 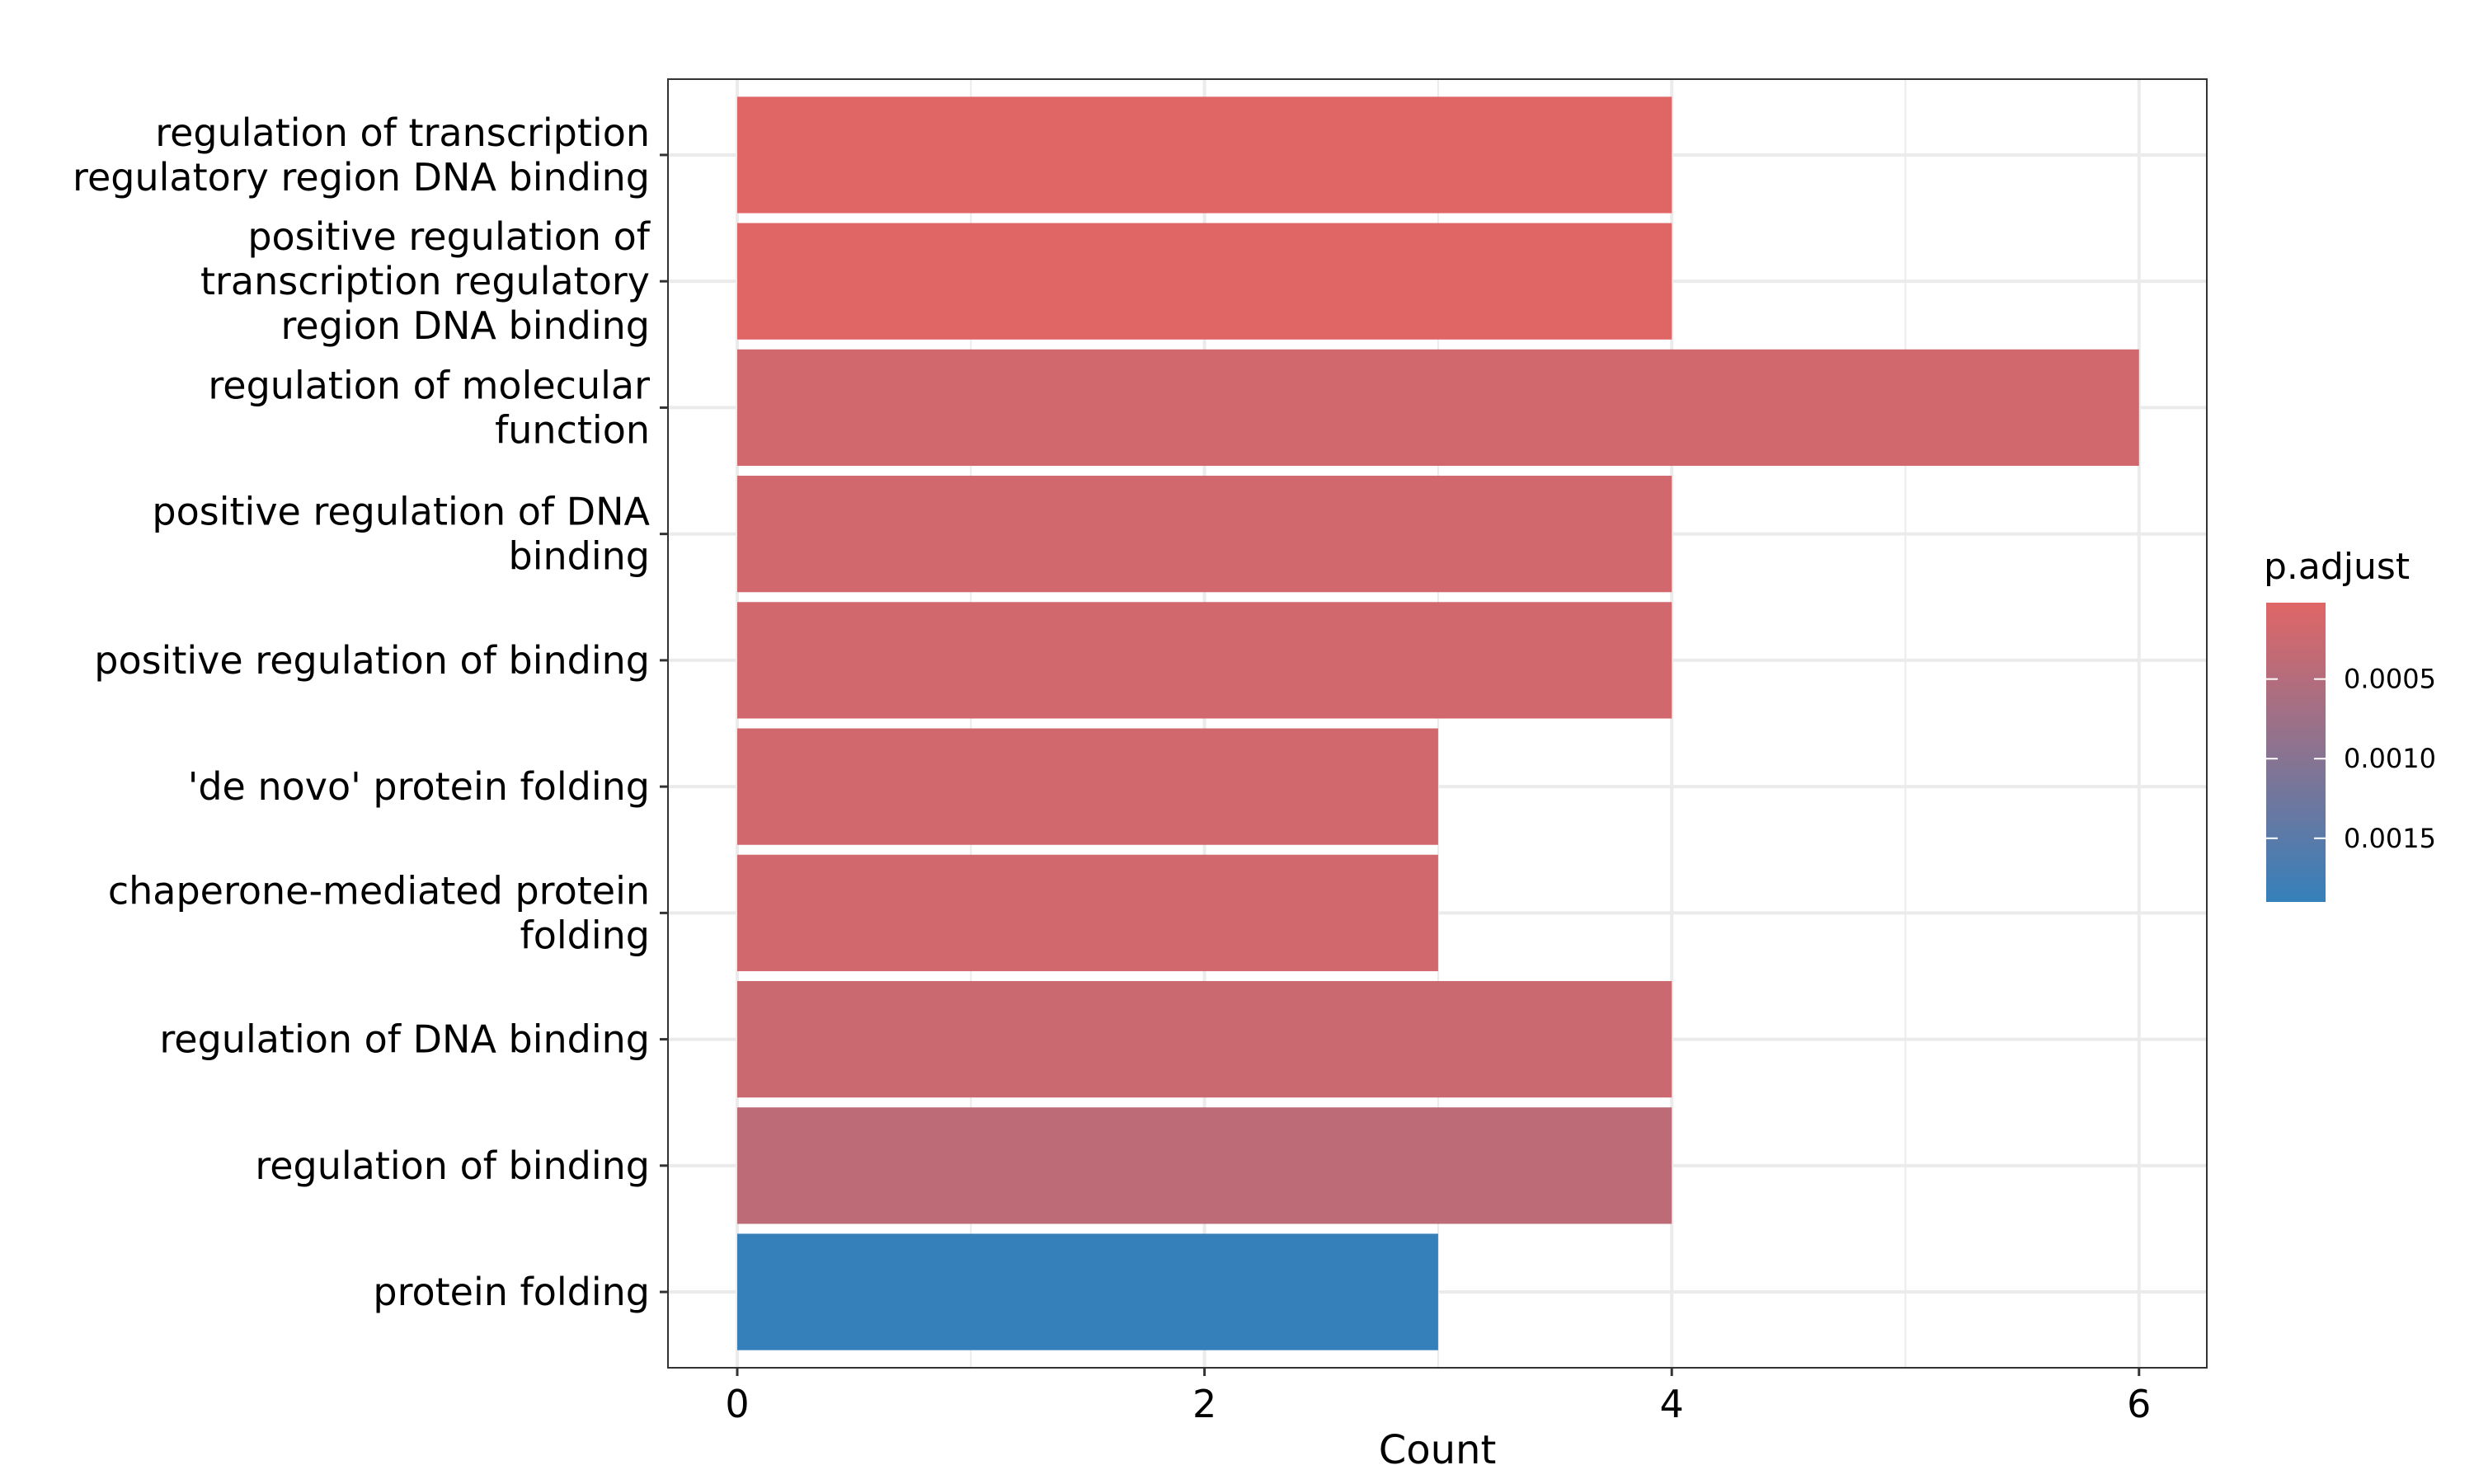 I want to click on category-label: regulation of binding, so click(x=452, y=1166).